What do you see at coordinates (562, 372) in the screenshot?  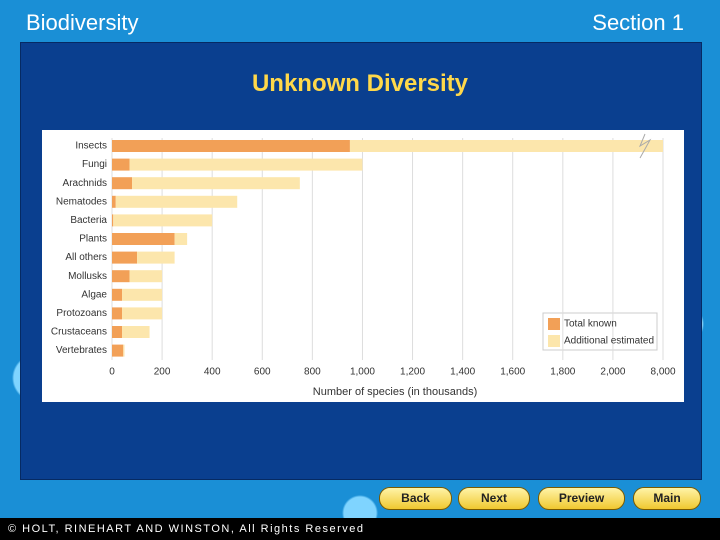 I see `x-tick-label: 1,800` at bounding box center [562, 372].